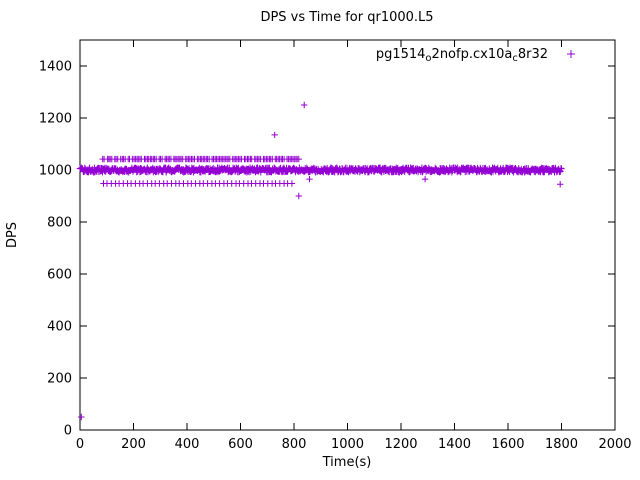  Describe the element at coordinates (240, 444) in the screenshot. I see `x-tick-label: 600` at that location.